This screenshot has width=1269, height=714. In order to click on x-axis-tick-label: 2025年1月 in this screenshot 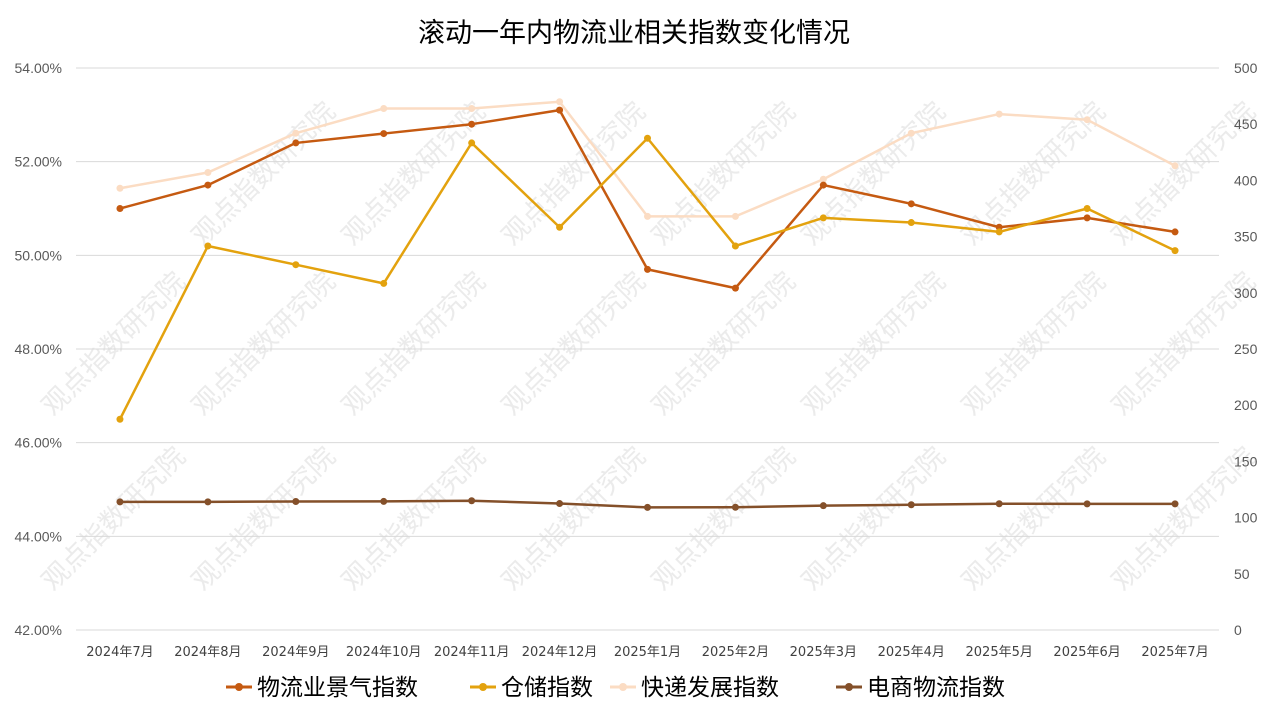, I will do `click(647, 652)`.